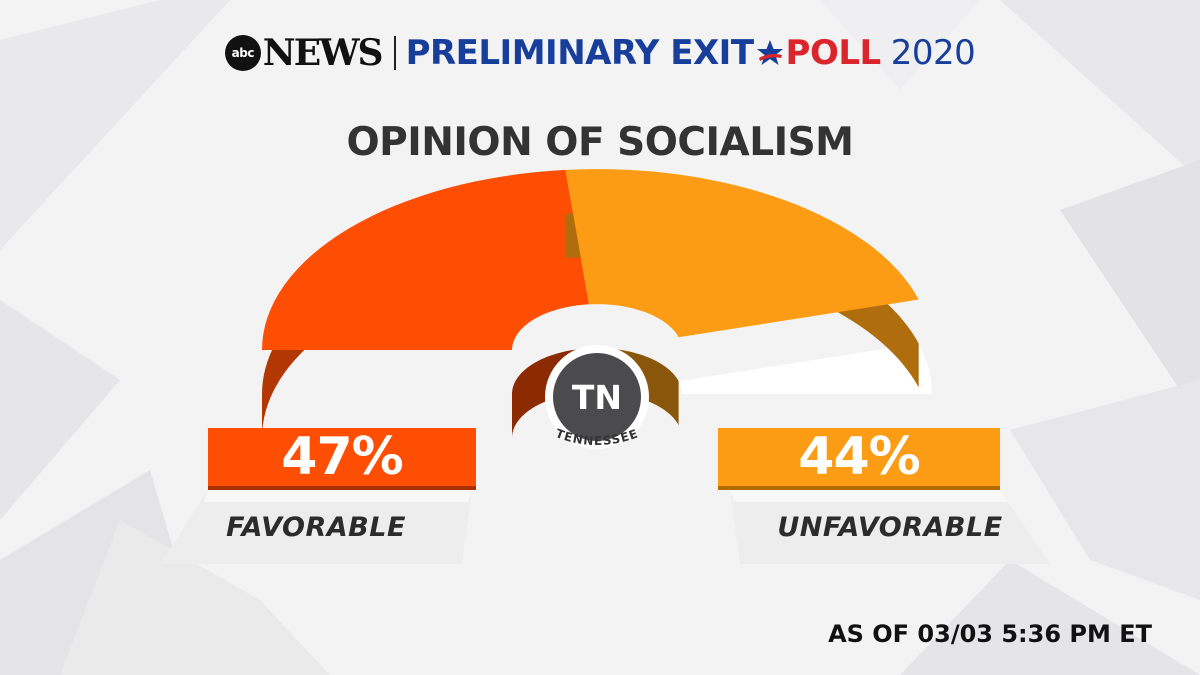 This screenshot has height=675, width=1200. I want to click on unfavorable-label: UNFAVORABLE, so click(889, 527).